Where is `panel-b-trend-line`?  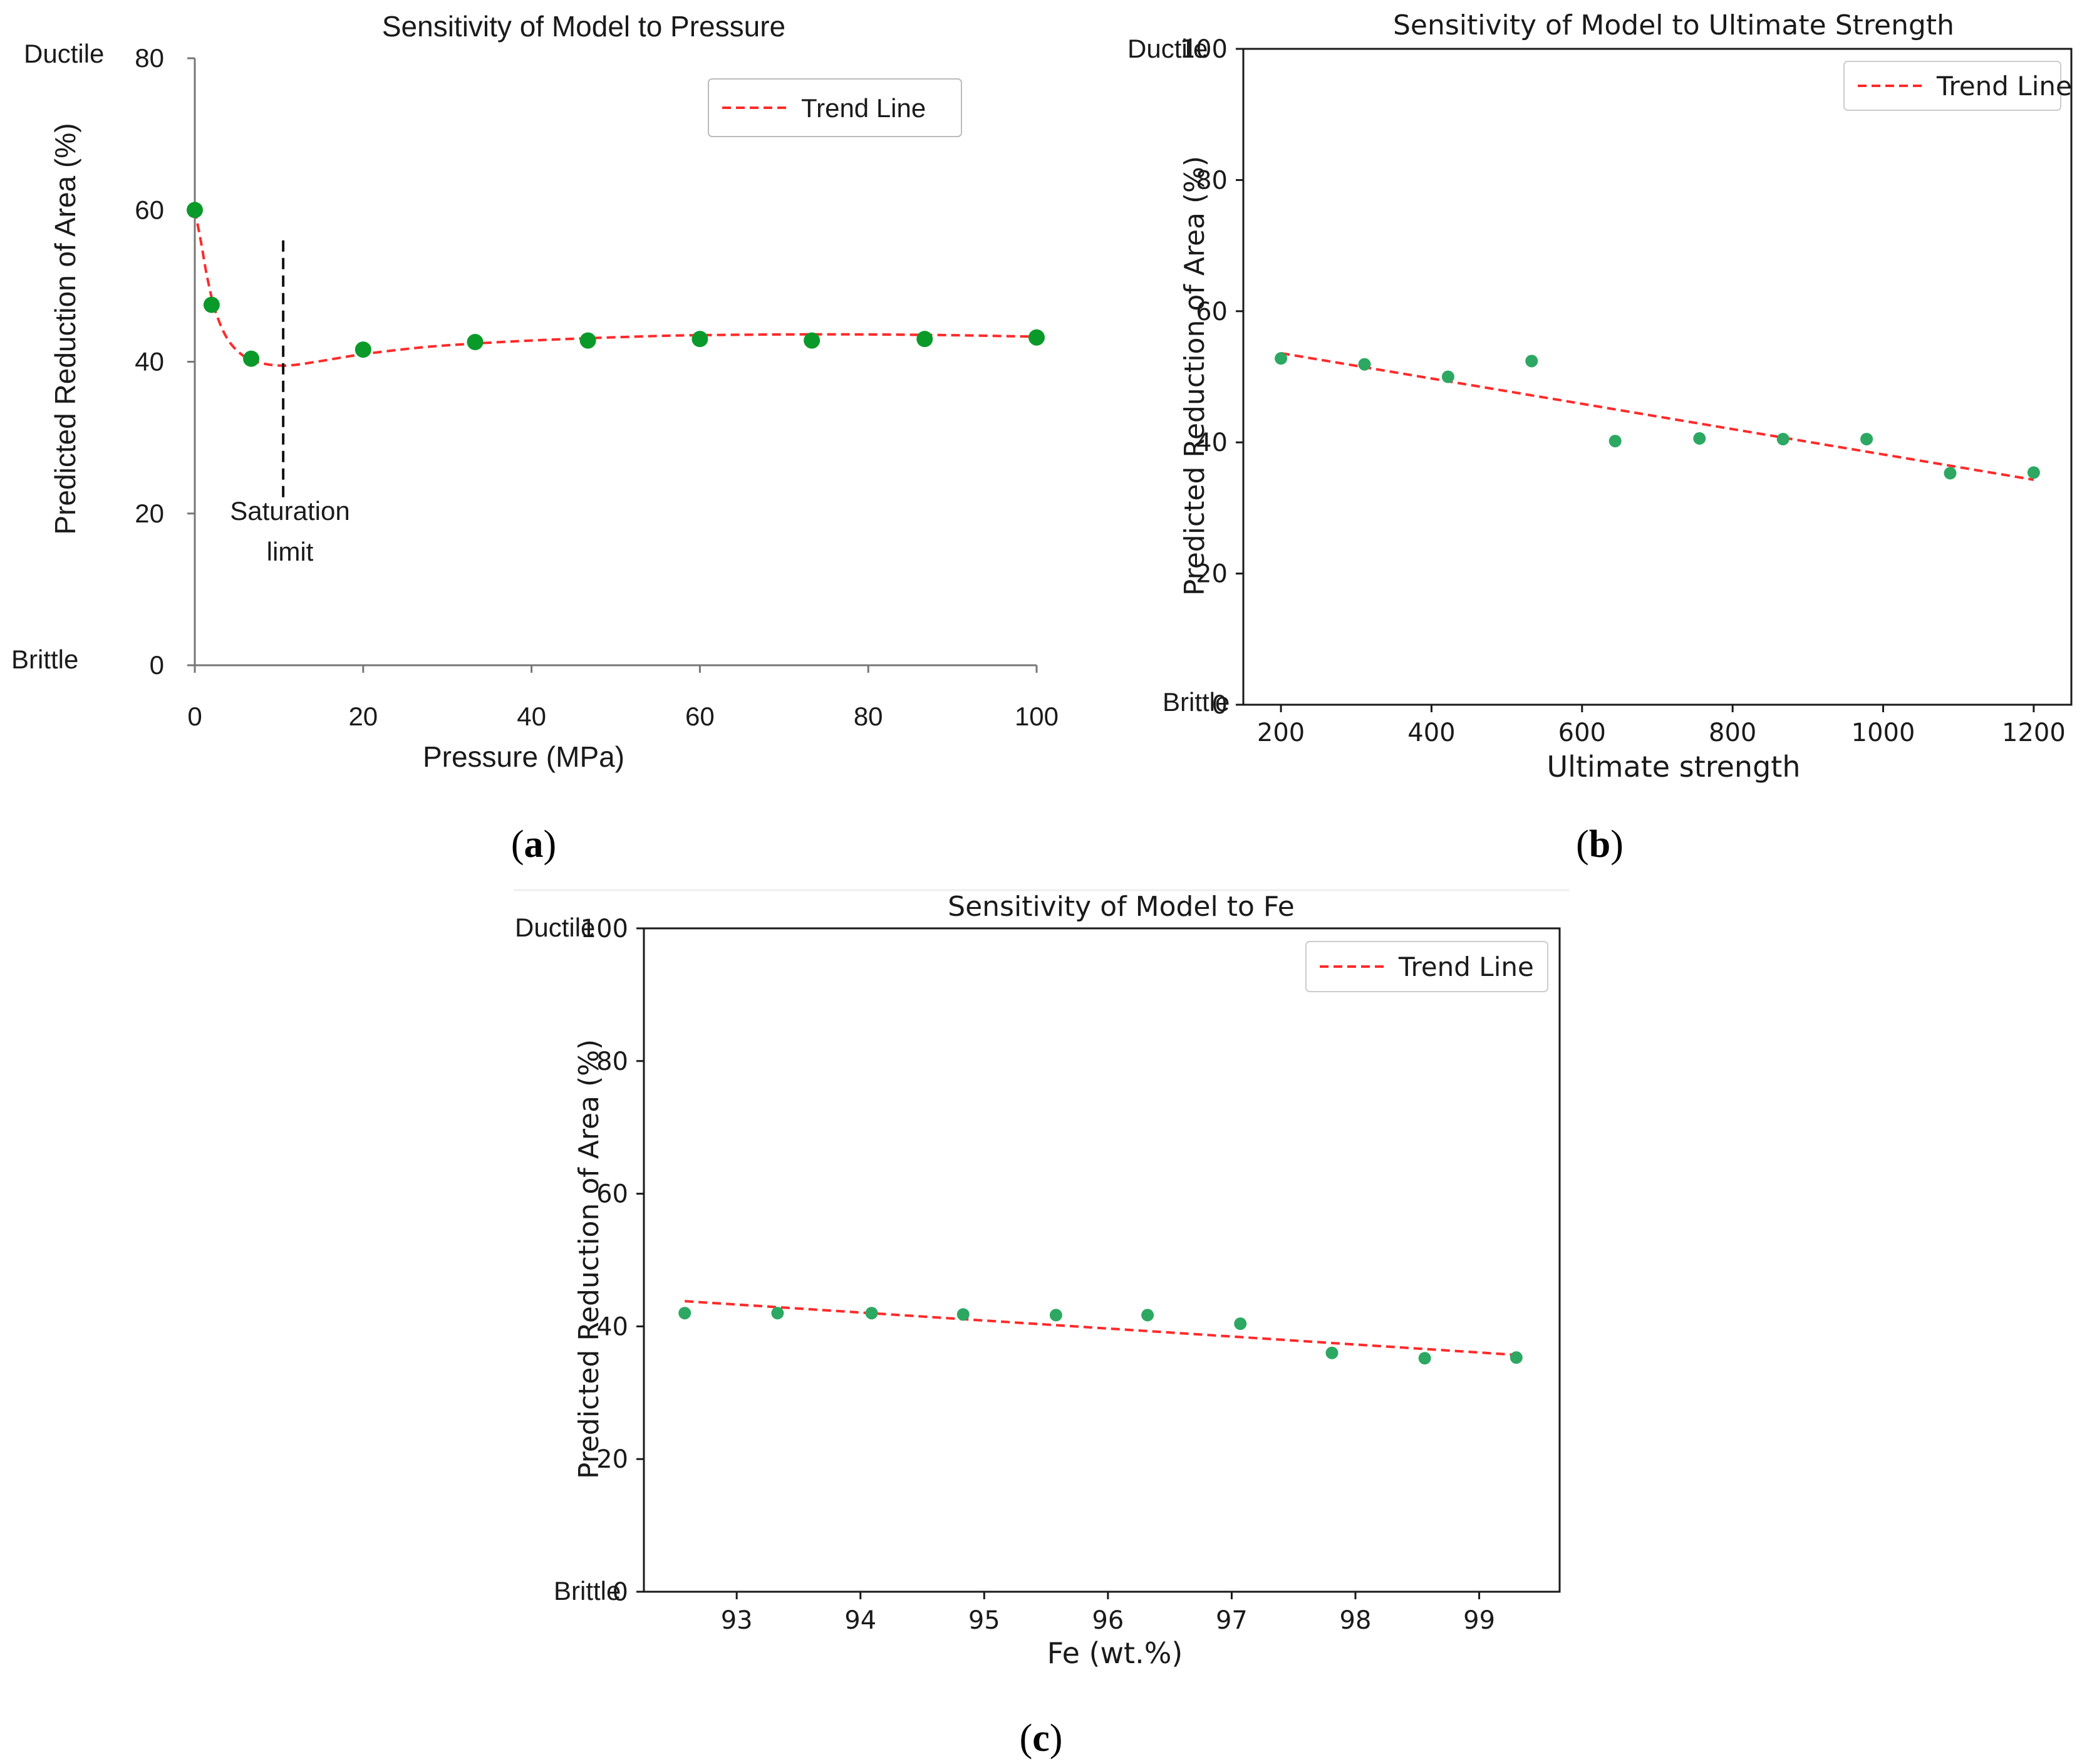
panel-b-trend-line is located at coordinates (1657, 416).